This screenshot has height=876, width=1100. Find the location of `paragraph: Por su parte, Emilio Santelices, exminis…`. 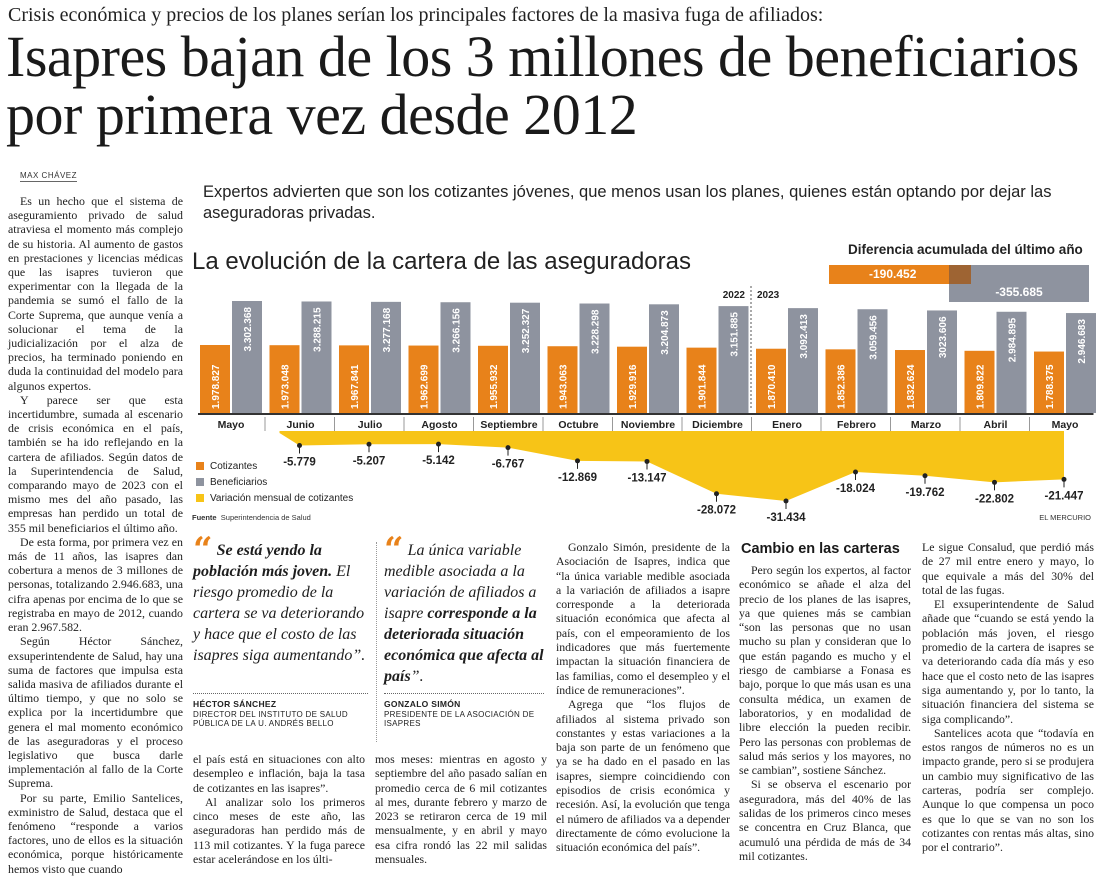

paragraph: Por su parte, Emilio Santelices, exminis… is located at coordinates (95, 833).